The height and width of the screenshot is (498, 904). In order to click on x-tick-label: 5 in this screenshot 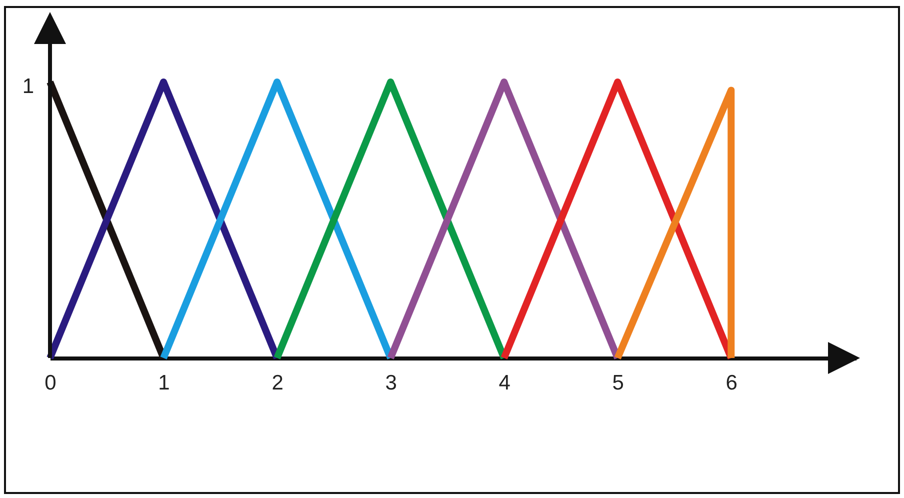, I will do `click(618, 383)`.